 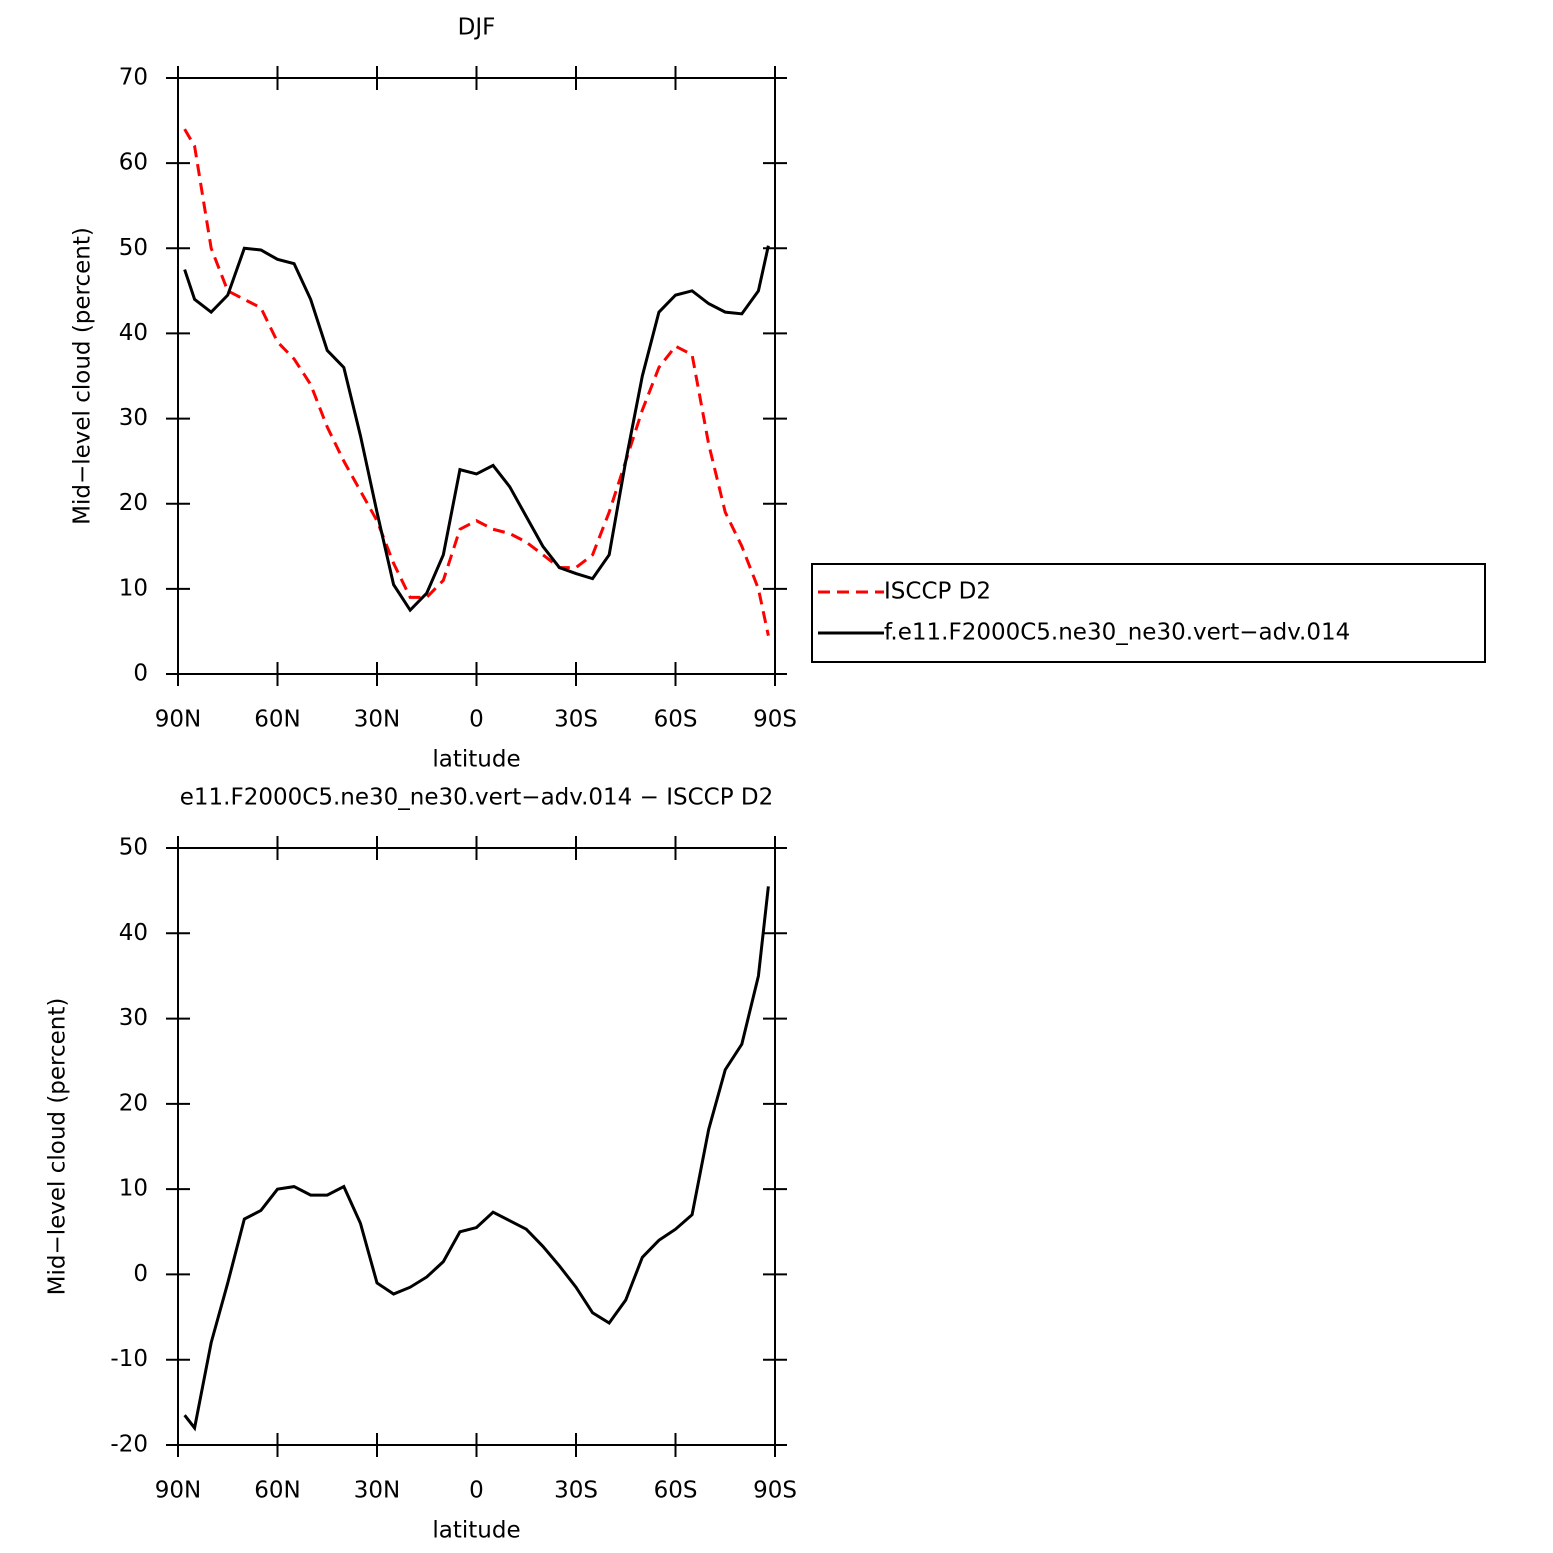 I want to click on legend-box, so click(x=1148, y=613).